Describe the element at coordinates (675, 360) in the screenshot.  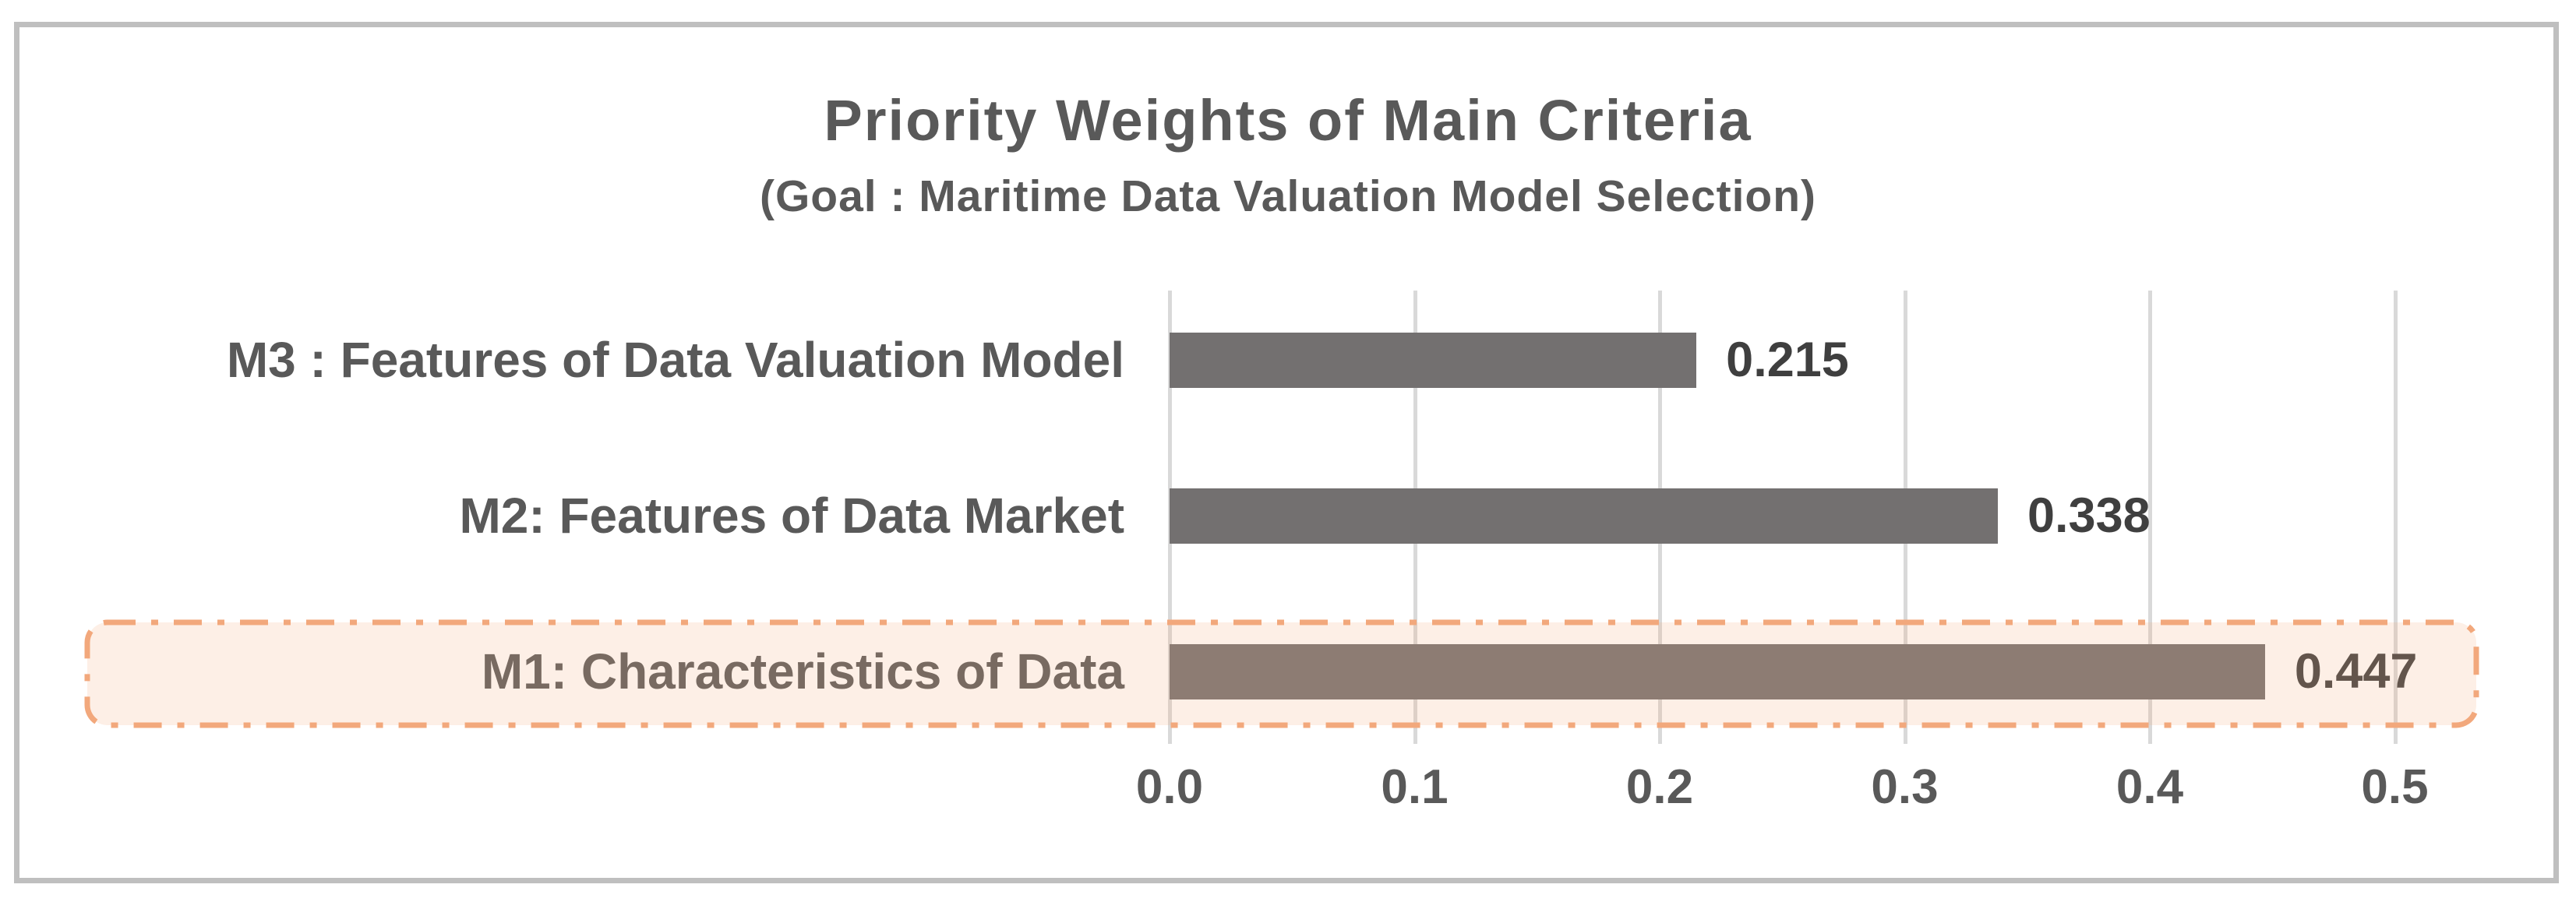
I see `category-label-3: M3 : Features of Data Valuation Model` at that location.